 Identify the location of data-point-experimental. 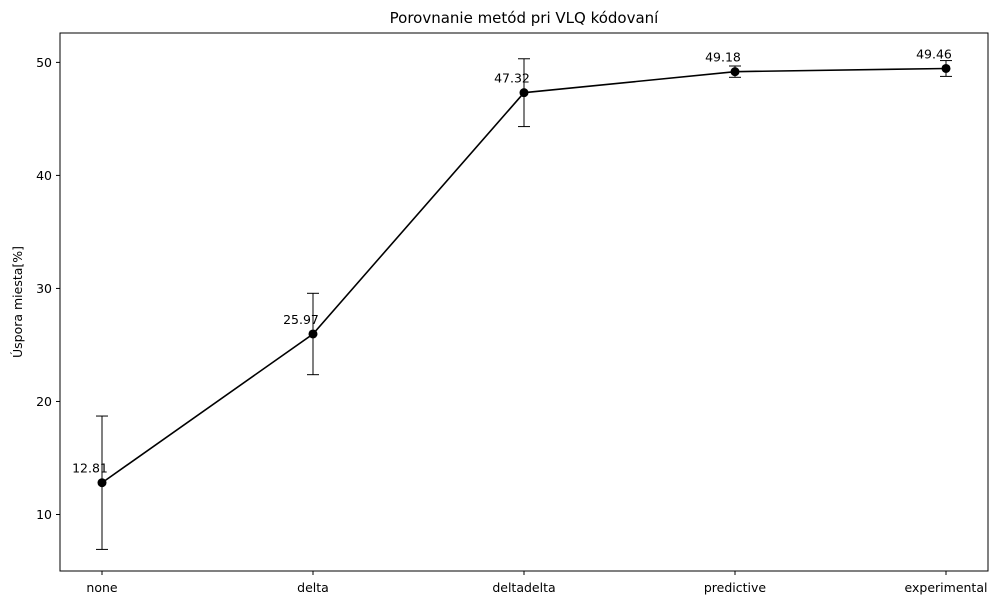
(946, 68).